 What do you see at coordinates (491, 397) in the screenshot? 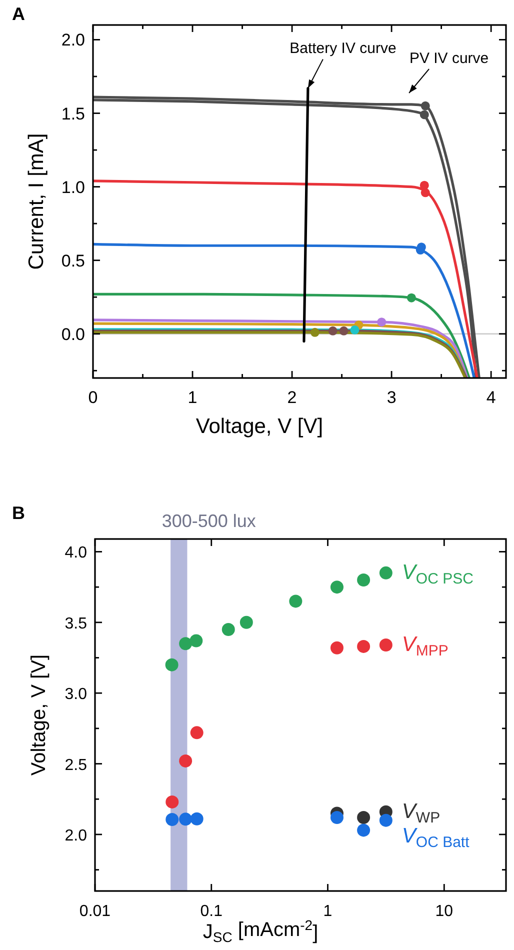
I see `x-tick-label: 4` at bounding box center [491, 397].